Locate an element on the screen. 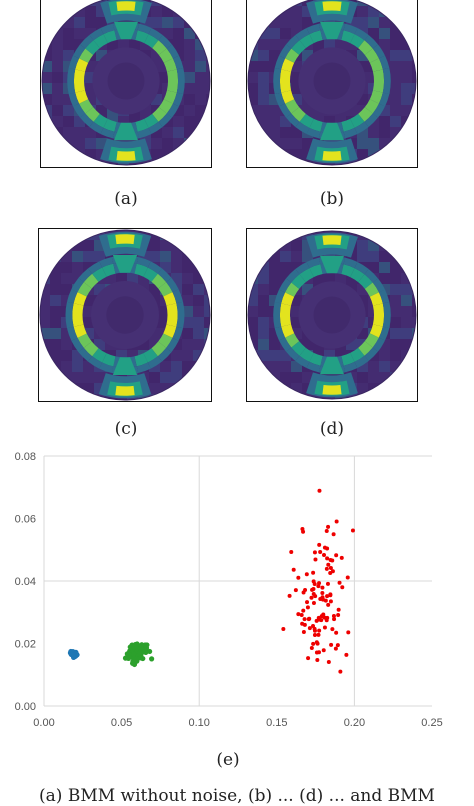 This screenshot has width=474, height=806. y-tick-label: 0.04 is located at coordinates (25, 582).